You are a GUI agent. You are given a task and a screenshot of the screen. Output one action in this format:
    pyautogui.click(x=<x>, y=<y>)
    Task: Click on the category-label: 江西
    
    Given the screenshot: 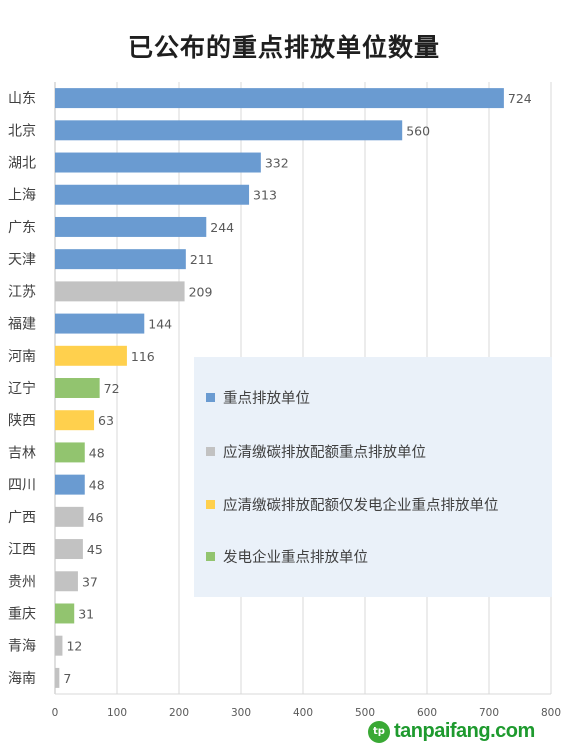 What is the action you would take?
    pyautogui.click(x=22, y=550)
    